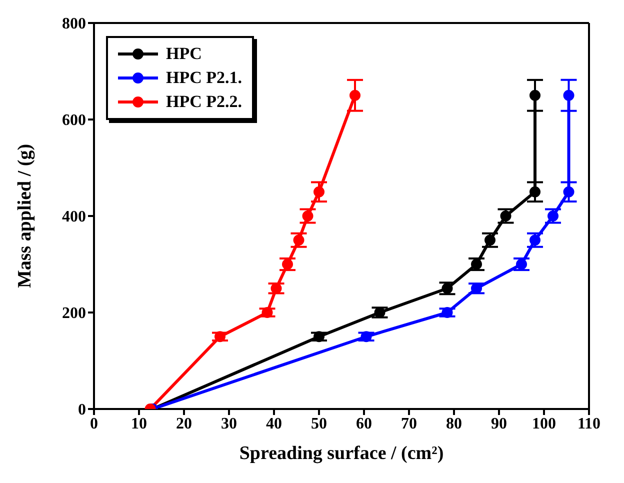  Describe the element at coordinates (544, 423) in the screenshot. I see `x-tick-label: 100` at that location.